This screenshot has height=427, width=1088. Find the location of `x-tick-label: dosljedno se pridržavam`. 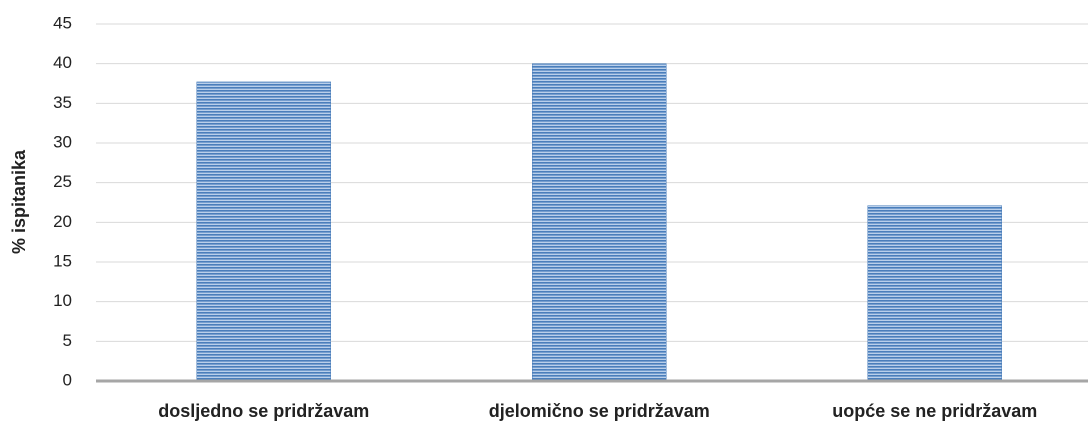

x-tick-label: dosljedno se pridržavam is located at coordinates (263, 411).